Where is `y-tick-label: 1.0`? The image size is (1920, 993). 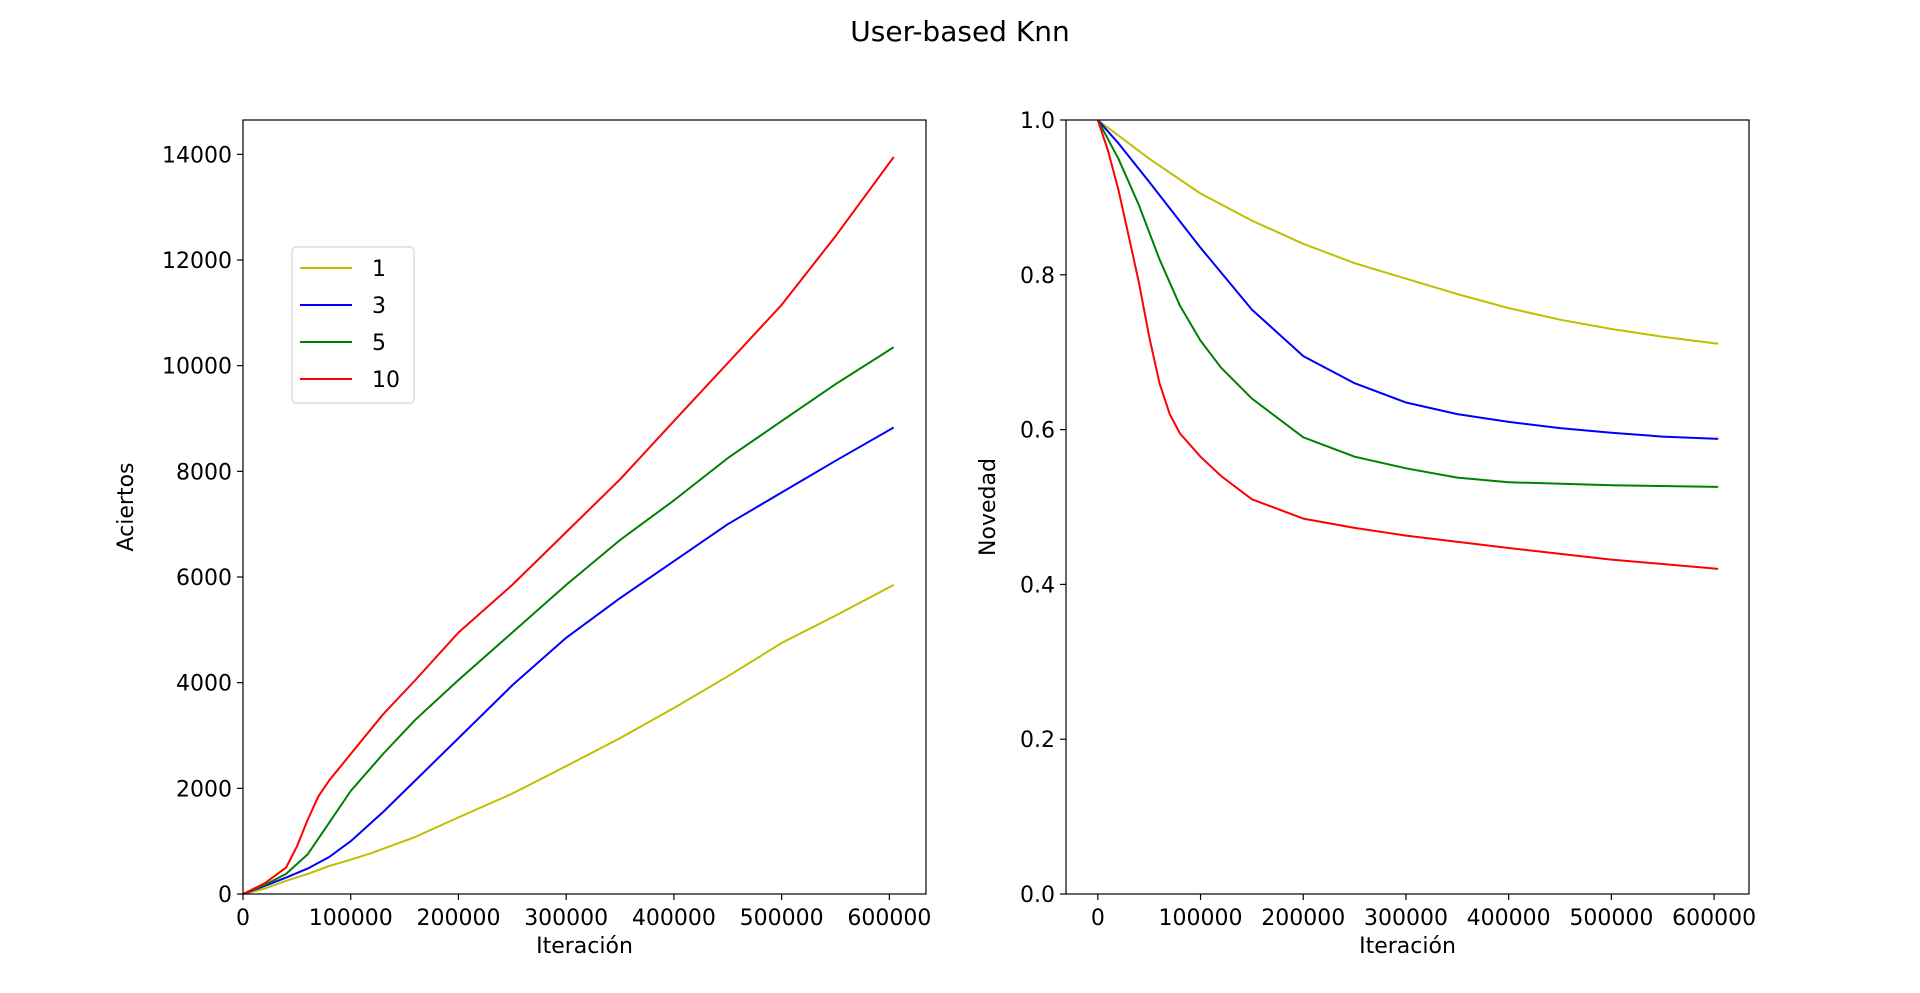 y-tick-label: 1.0 is located at coordinates (1037, 121).